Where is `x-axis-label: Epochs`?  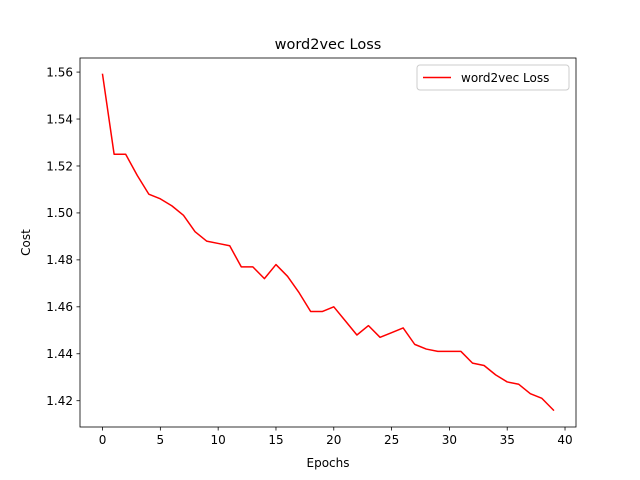
x-axis-label: Epochs is located at coordinates (328, 463).